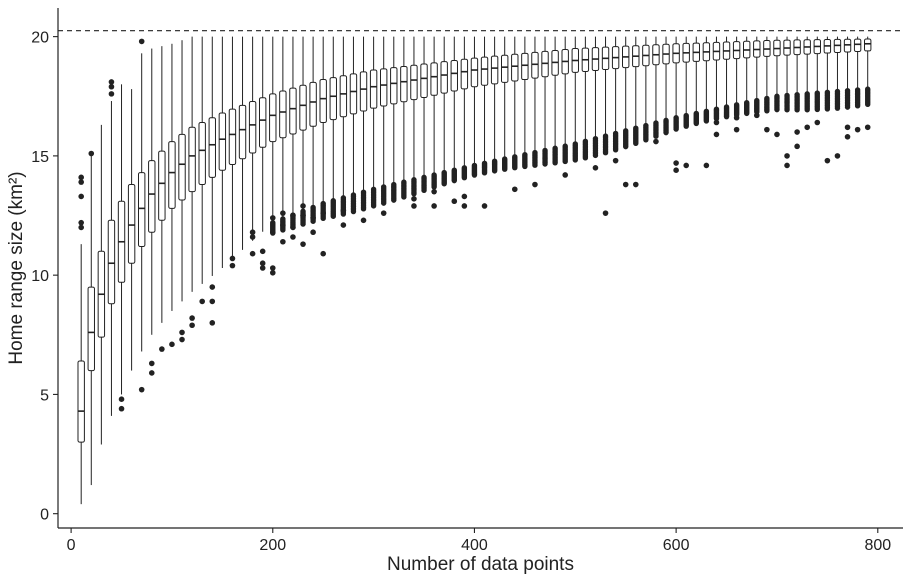 This screenshot has width=906, height=575. I want to click on x-tick-label: 200, so click(272, 545).